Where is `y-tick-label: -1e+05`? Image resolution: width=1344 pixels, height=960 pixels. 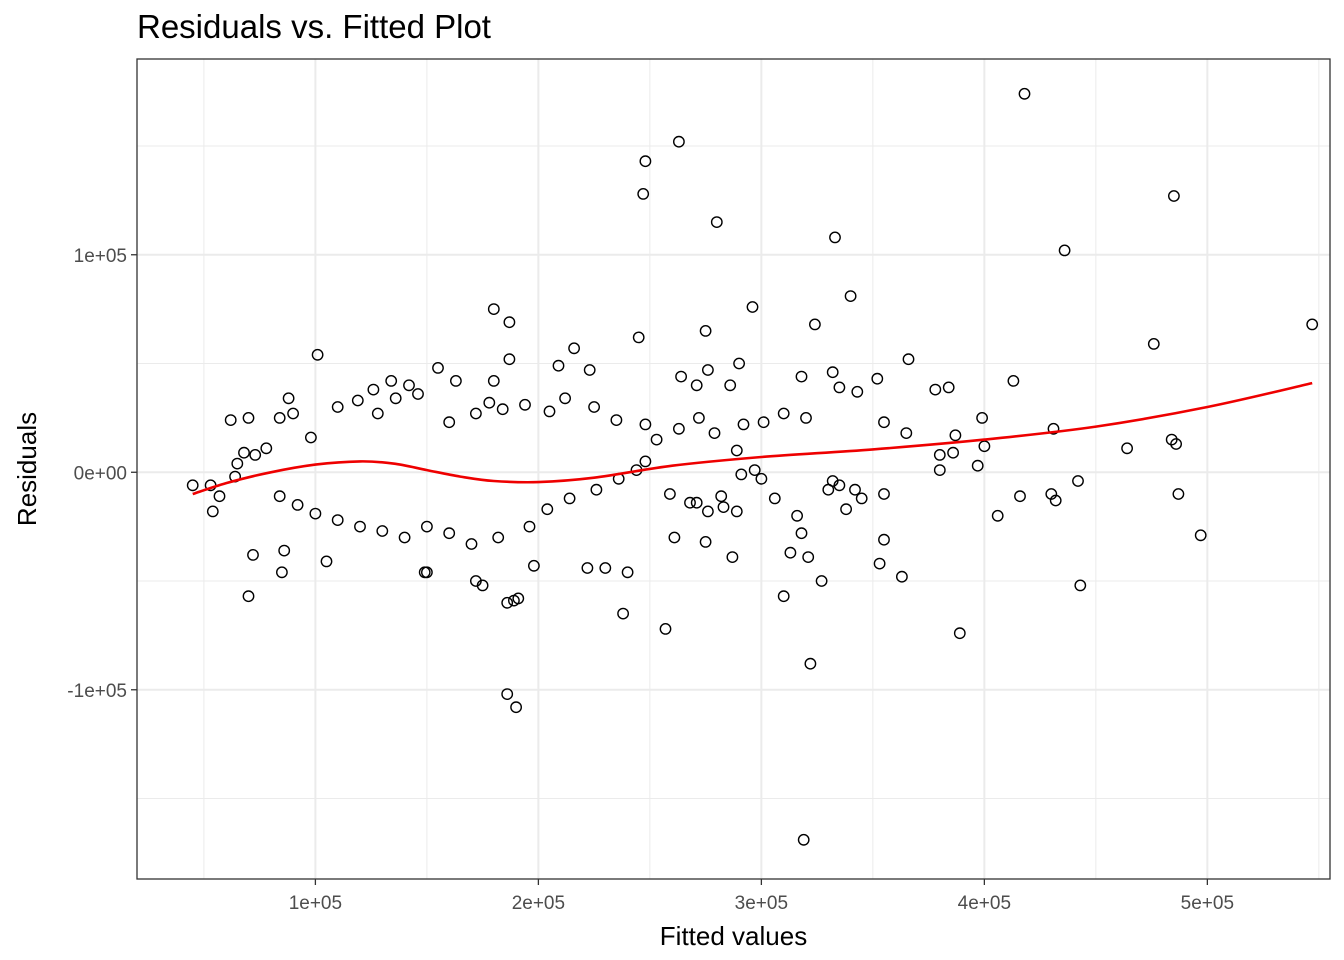 y-tick-label: -1e+05 is located at coordinates (97, 691).